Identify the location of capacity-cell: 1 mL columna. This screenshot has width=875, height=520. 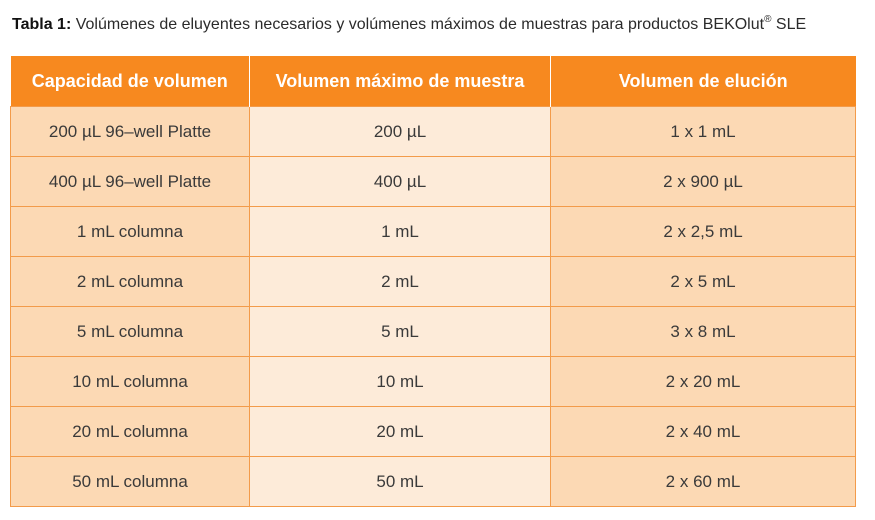
(130, 231).